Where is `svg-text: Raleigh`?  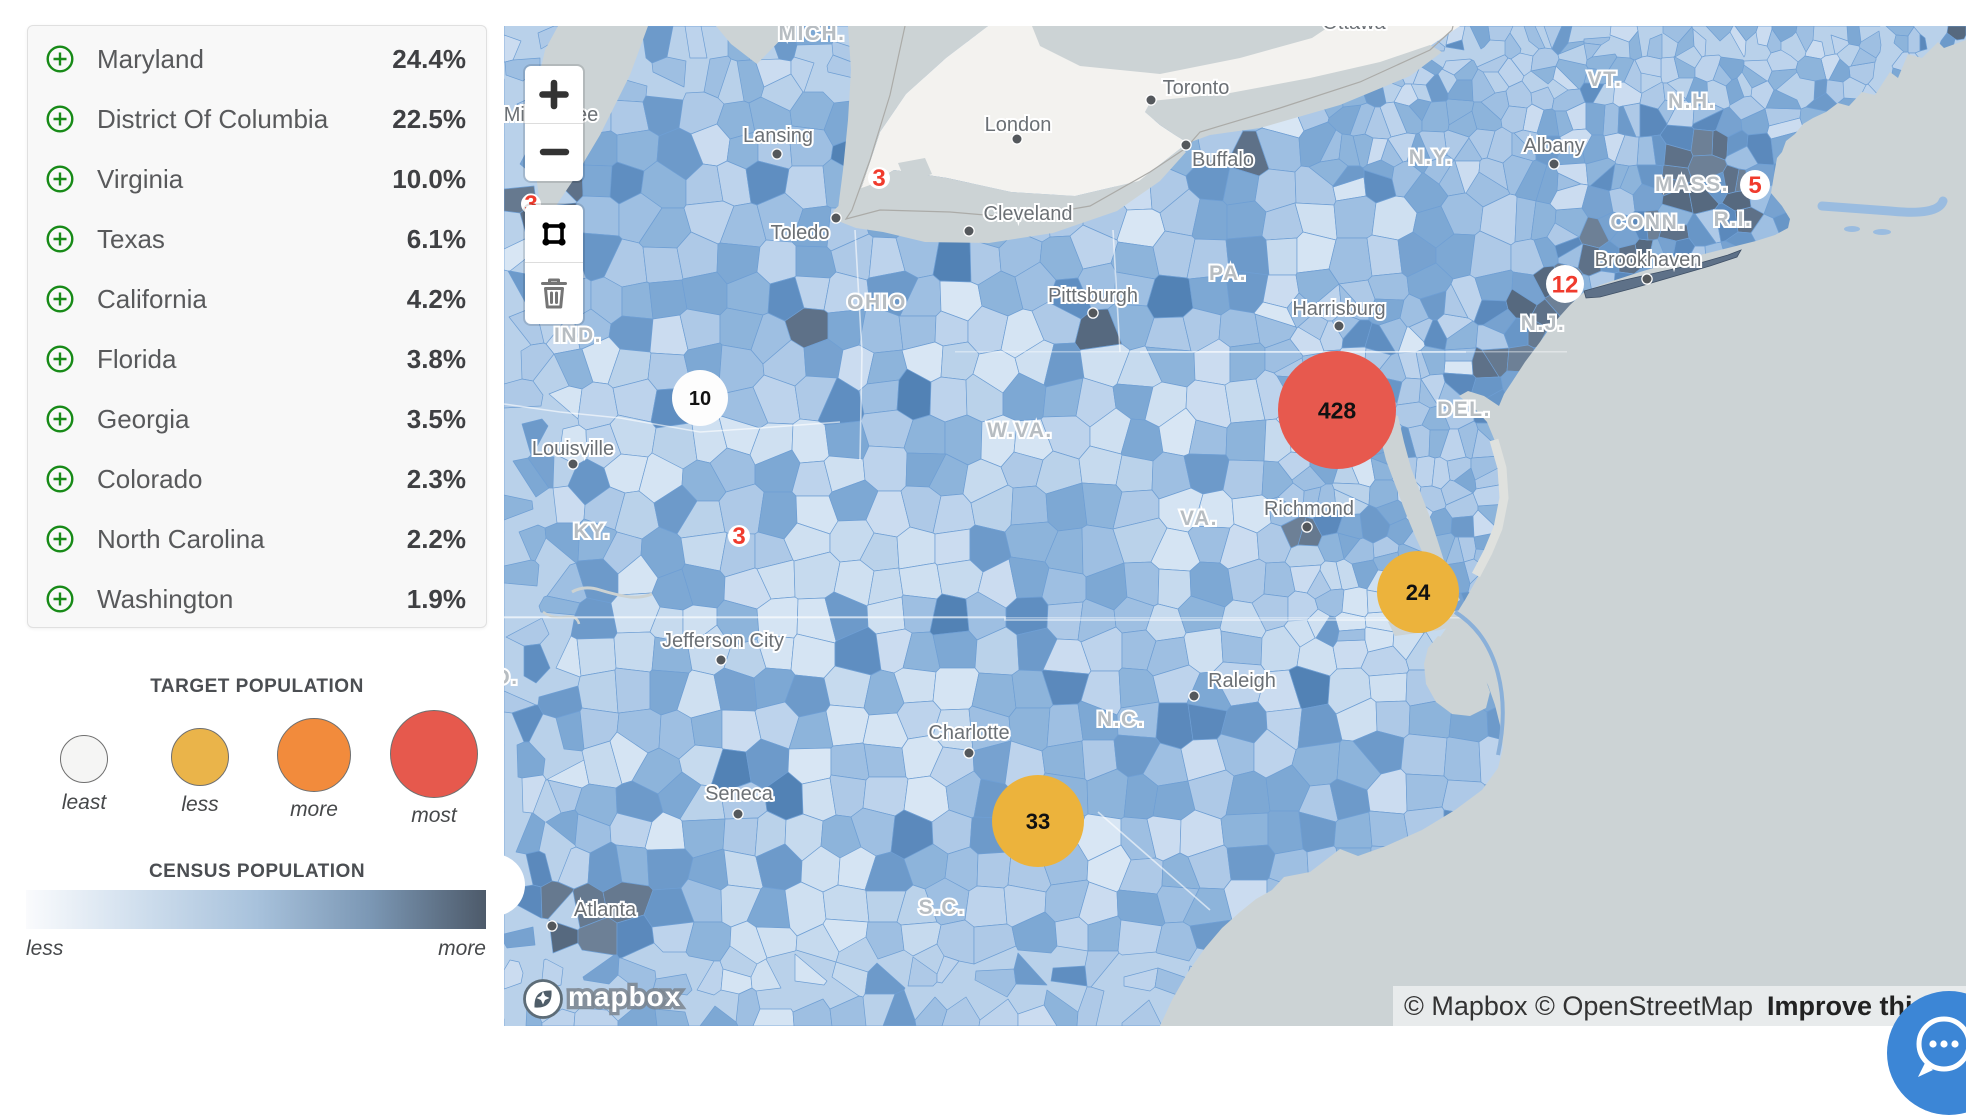
svg-text: Raleigh is located at coordinates (1242, 681).